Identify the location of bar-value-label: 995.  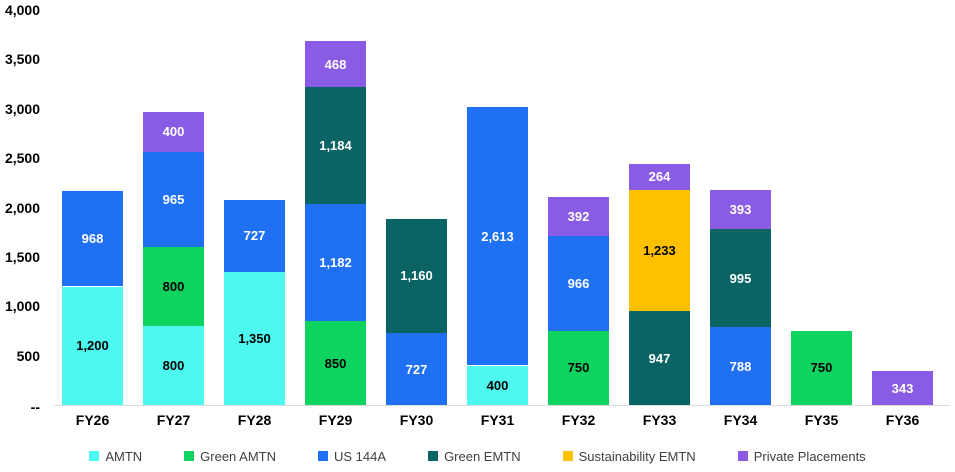
(740, 278).